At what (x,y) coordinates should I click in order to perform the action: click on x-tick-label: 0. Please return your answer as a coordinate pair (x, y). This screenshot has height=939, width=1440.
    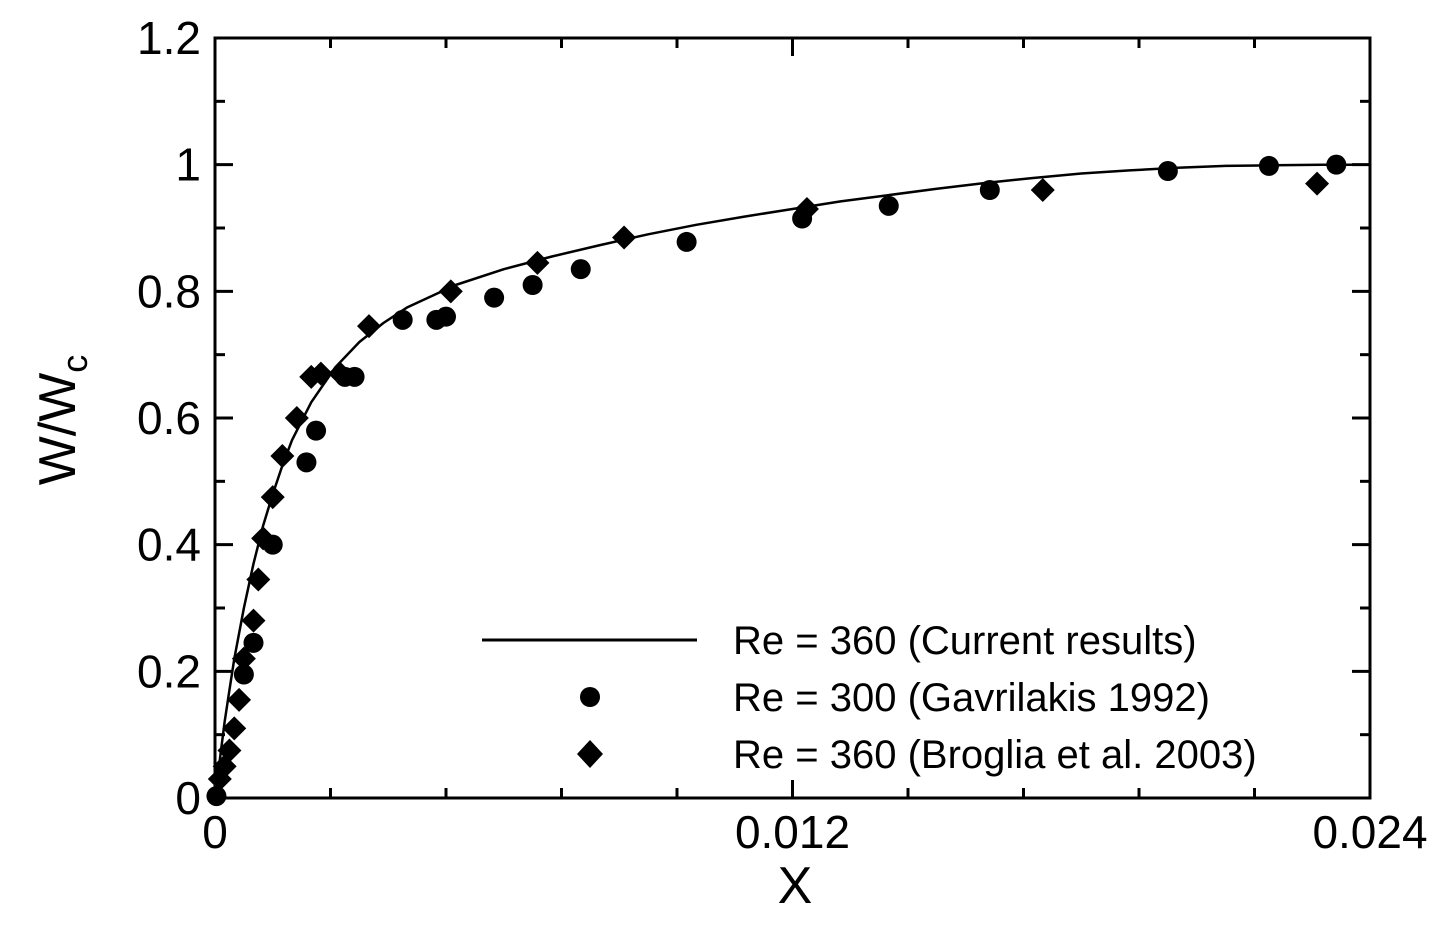
    Looking at the image, I should click on (215, 832).